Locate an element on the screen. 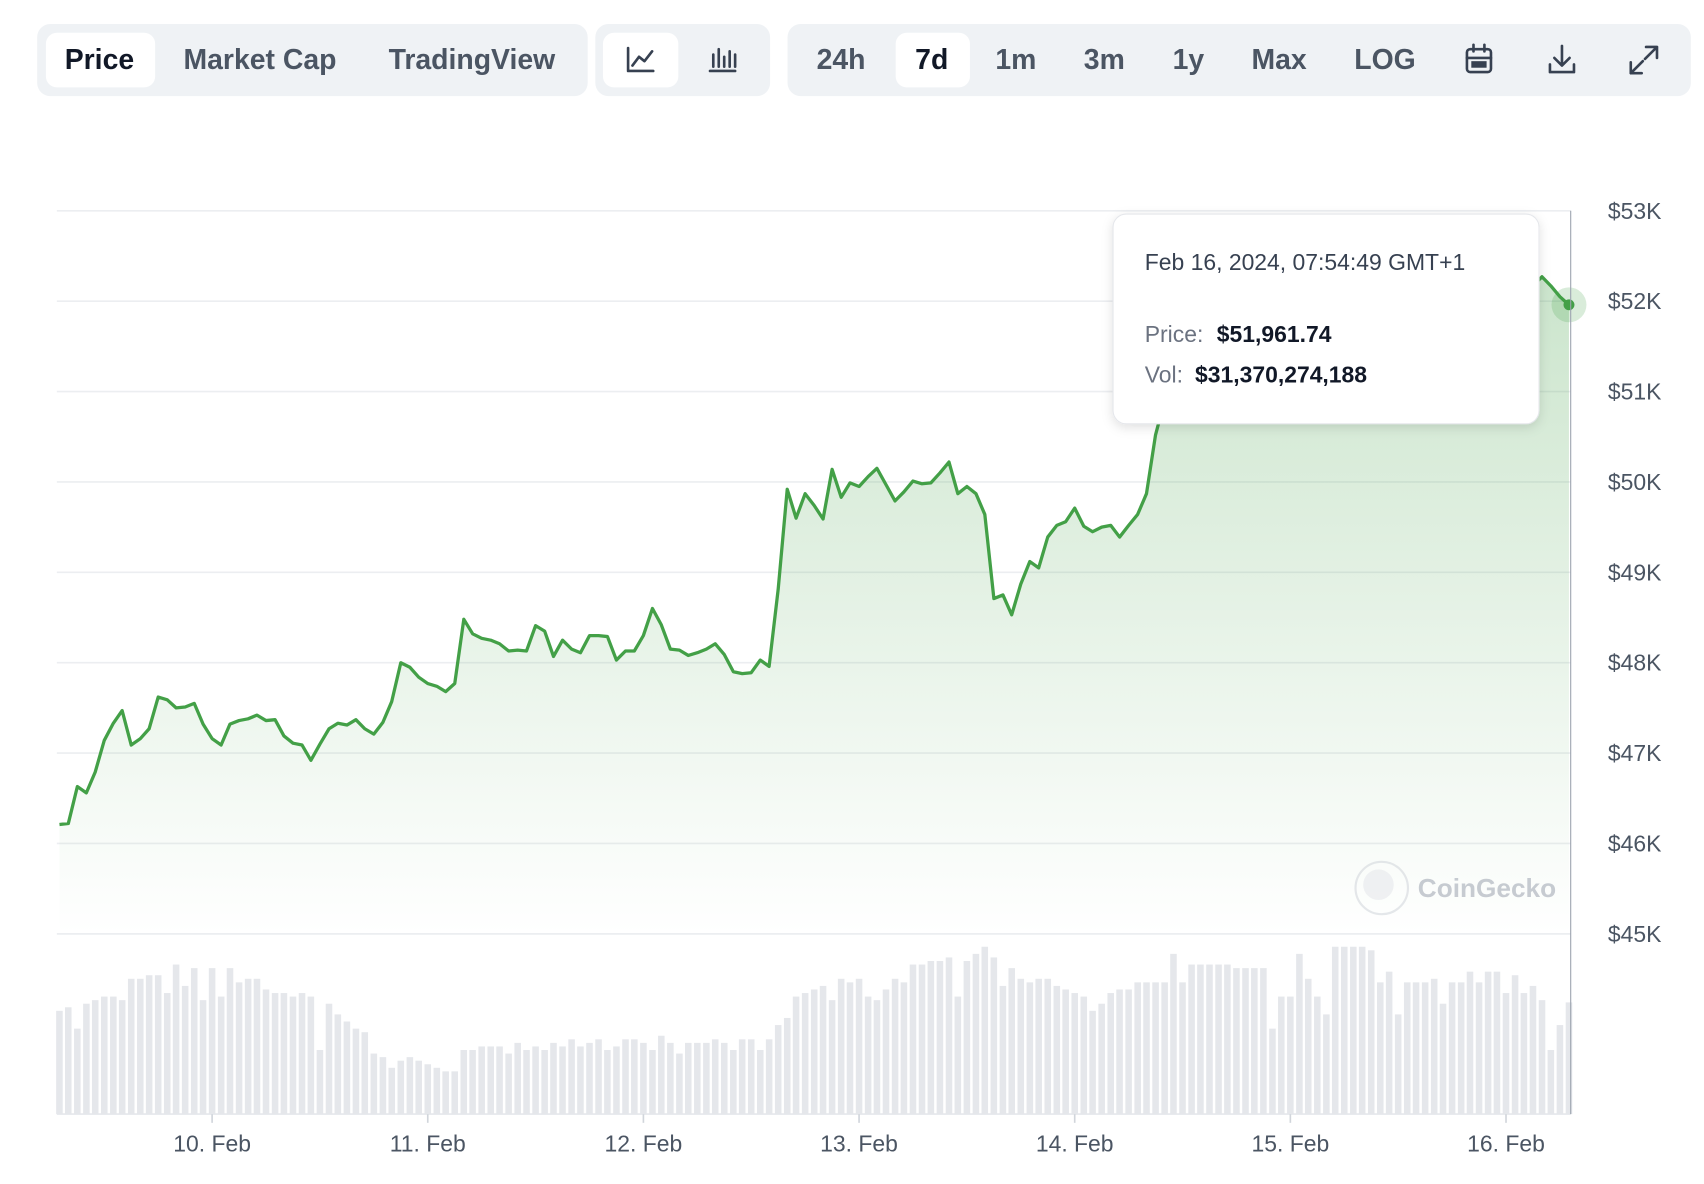  watermark-logo is located at coordinates (1382, 888).